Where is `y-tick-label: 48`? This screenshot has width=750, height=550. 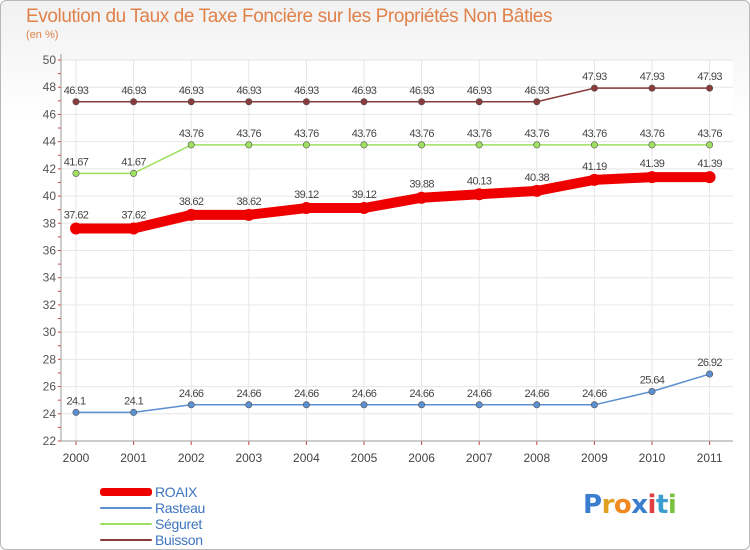 y-tick-label: 48 is located at coordinates (50, 87).